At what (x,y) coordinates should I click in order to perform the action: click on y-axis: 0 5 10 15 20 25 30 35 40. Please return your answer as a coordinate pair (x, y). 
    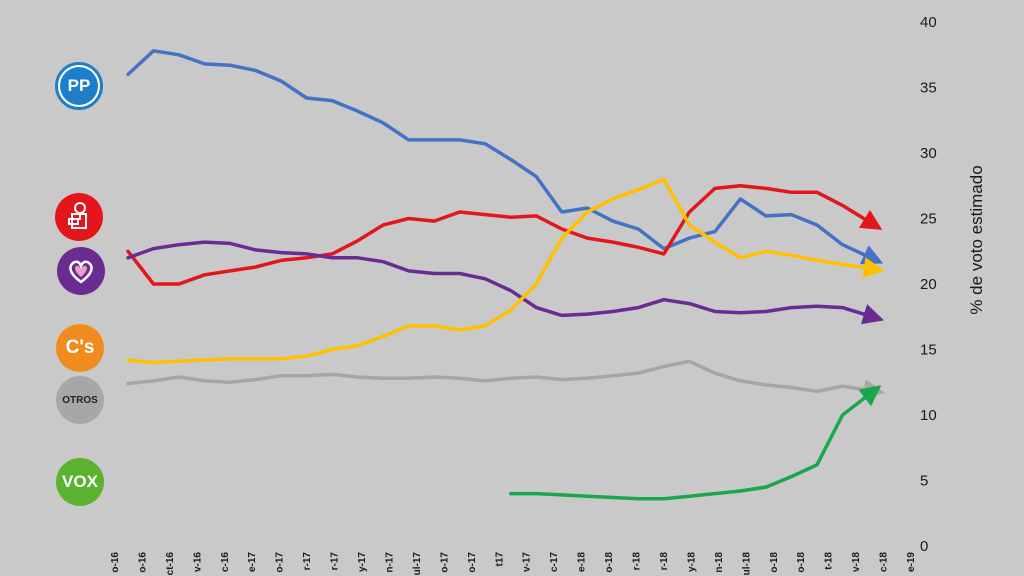
    Looking at the image, I should click on (928, 284).